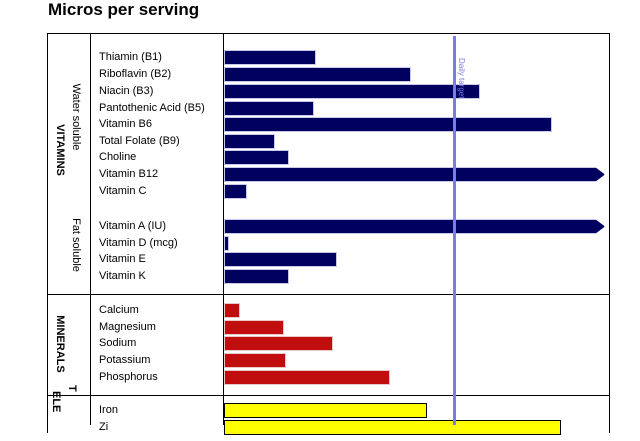 This screenshot has height=441, width=640. What do you see at coordinates (128, 377) in the screenshot?
I see `row-label: Phosphorus` at bounding box center [128, 377].